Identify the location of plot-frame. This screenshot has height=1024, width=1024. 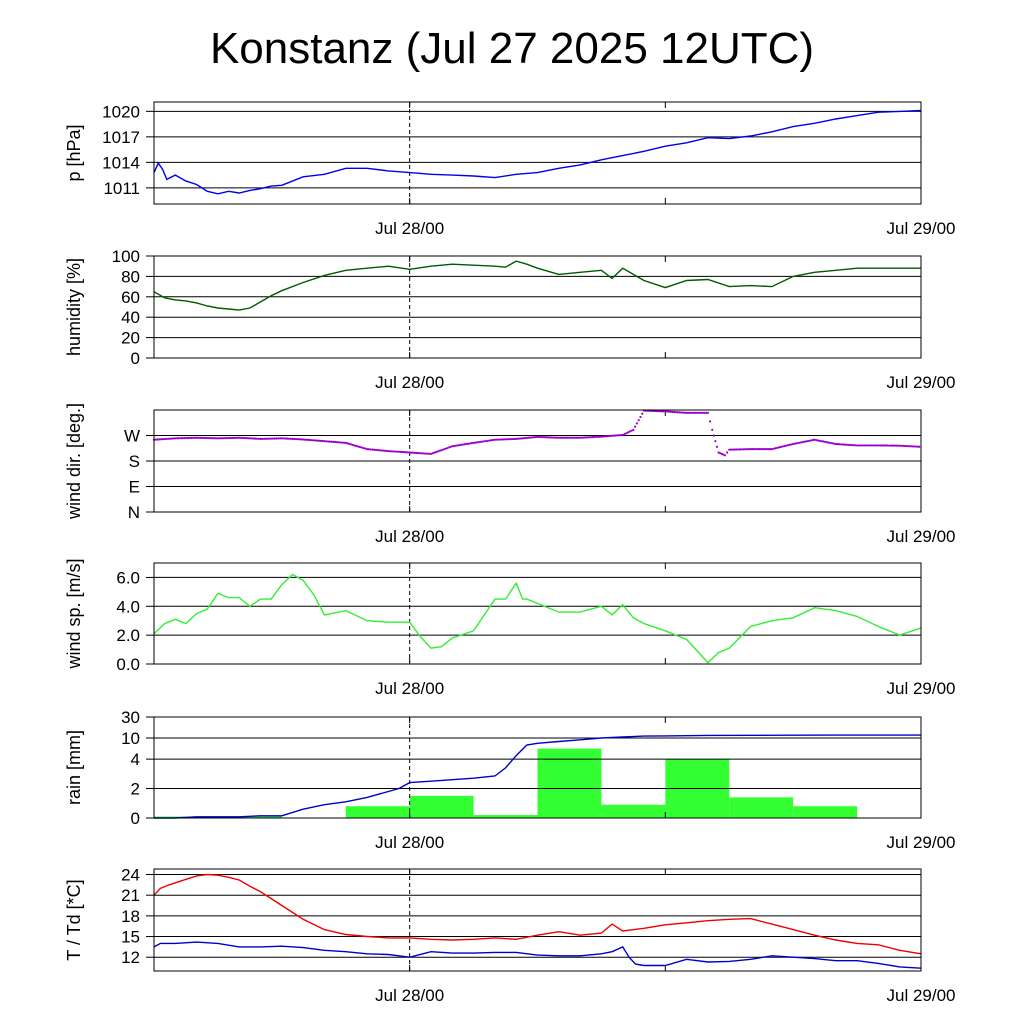
(537, 920).